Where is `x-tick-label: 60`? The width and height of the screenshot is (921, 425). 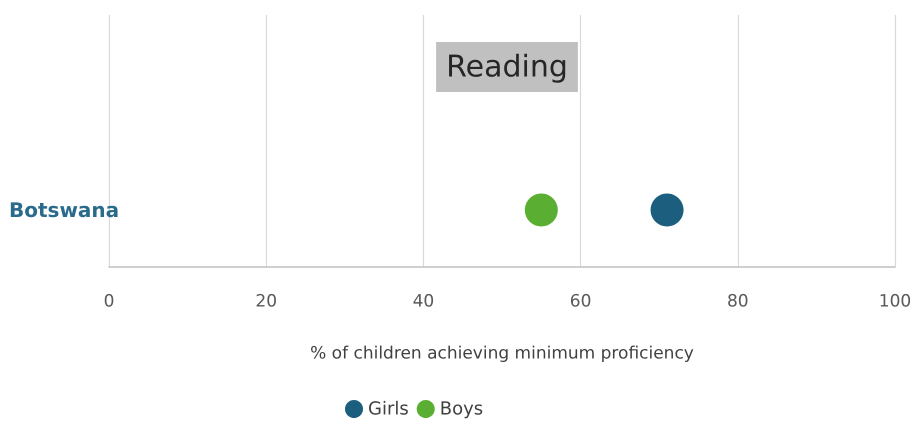 x-tick-label: 60 is located at coordinates (581, 302).